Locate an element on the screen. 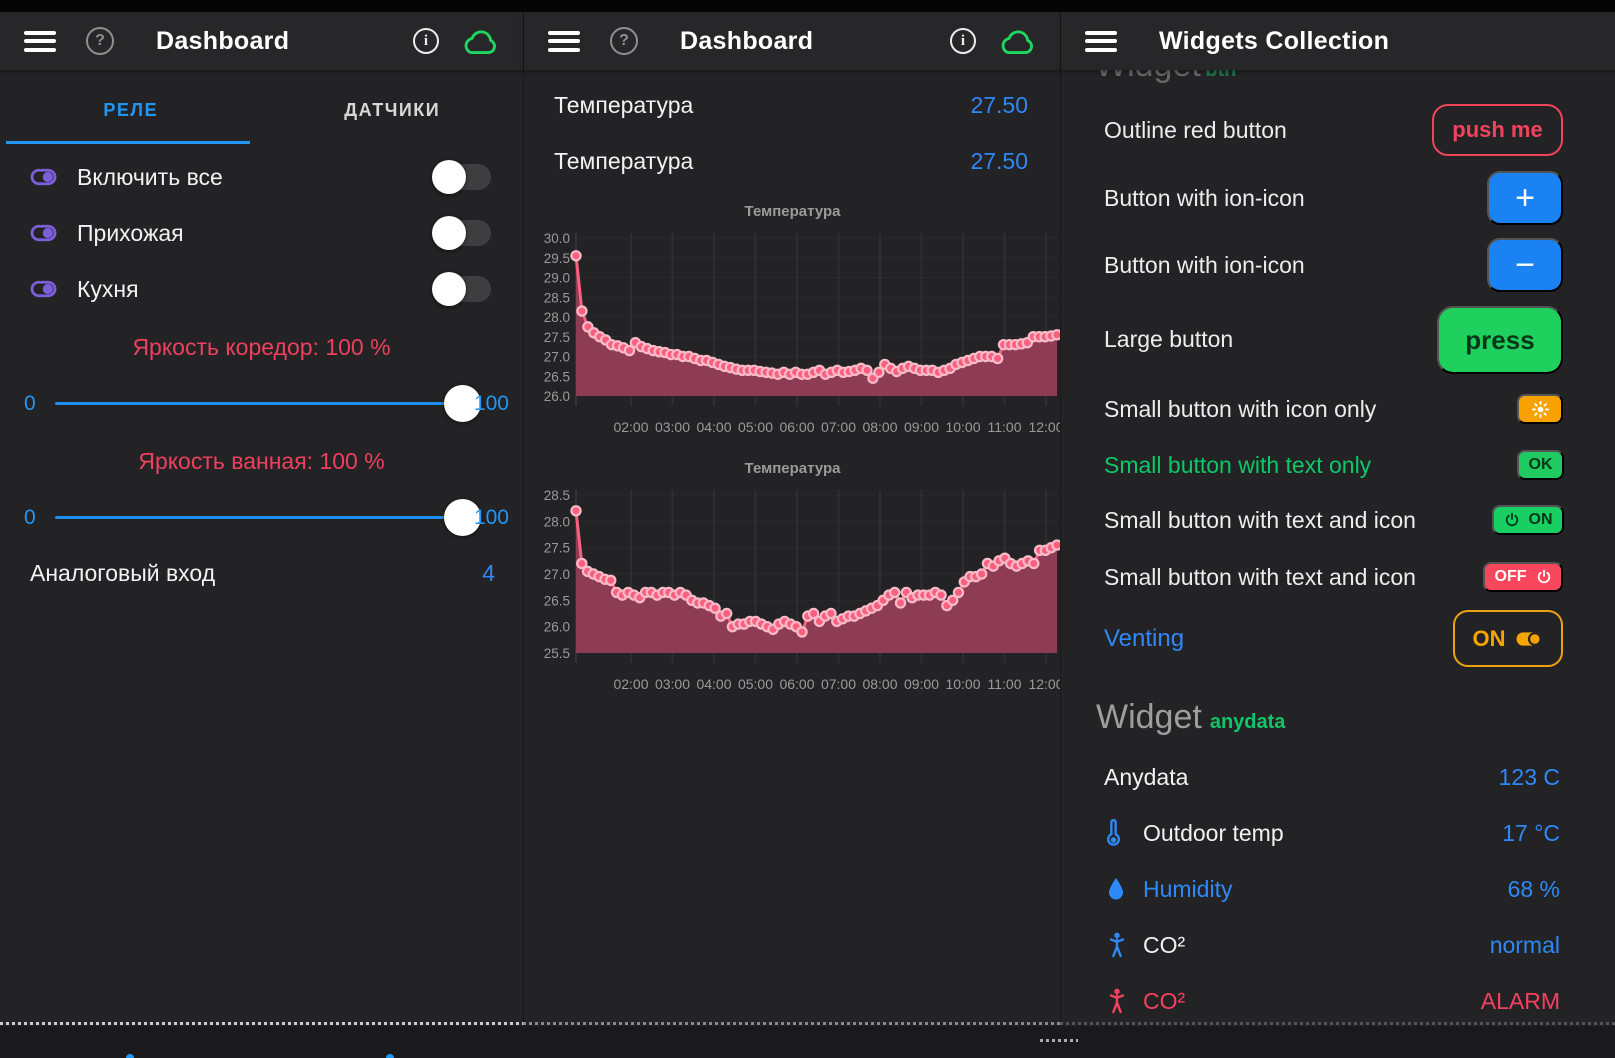 The width and height of the screenshot is (1615, 1058). section-title: Widget is located at coordinates (1149, 717).